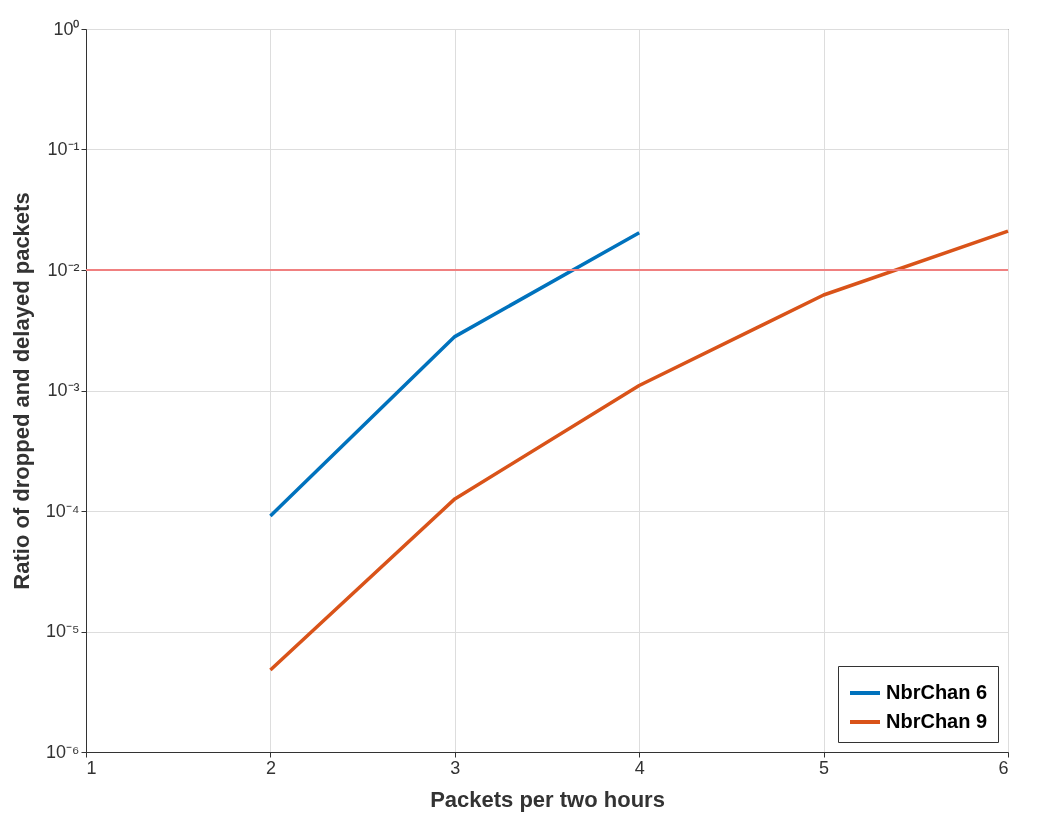 Image resolution: width=1040 pixels, height=840 pixels. Describe the element at coordinates (639, 767) in the screenshot. I see `x-tick-label: 4` at that location.